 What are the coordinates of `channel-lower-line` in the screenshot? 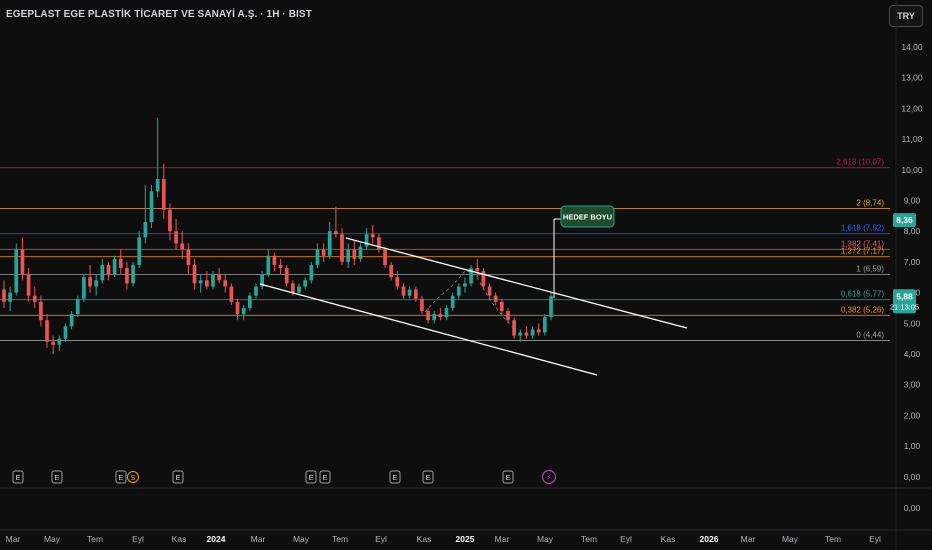 It's located at (428, 329).